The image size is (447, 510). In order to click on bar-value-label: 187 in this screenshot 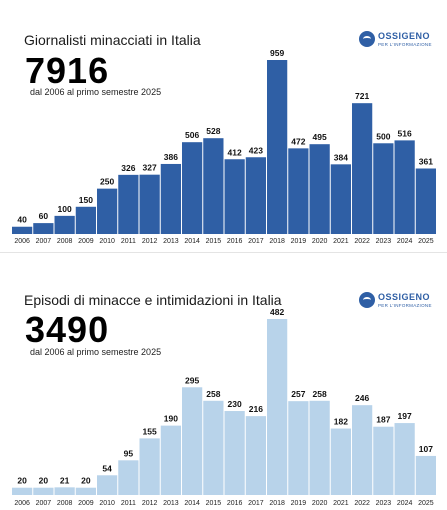, I will do `click(383, 420)`.